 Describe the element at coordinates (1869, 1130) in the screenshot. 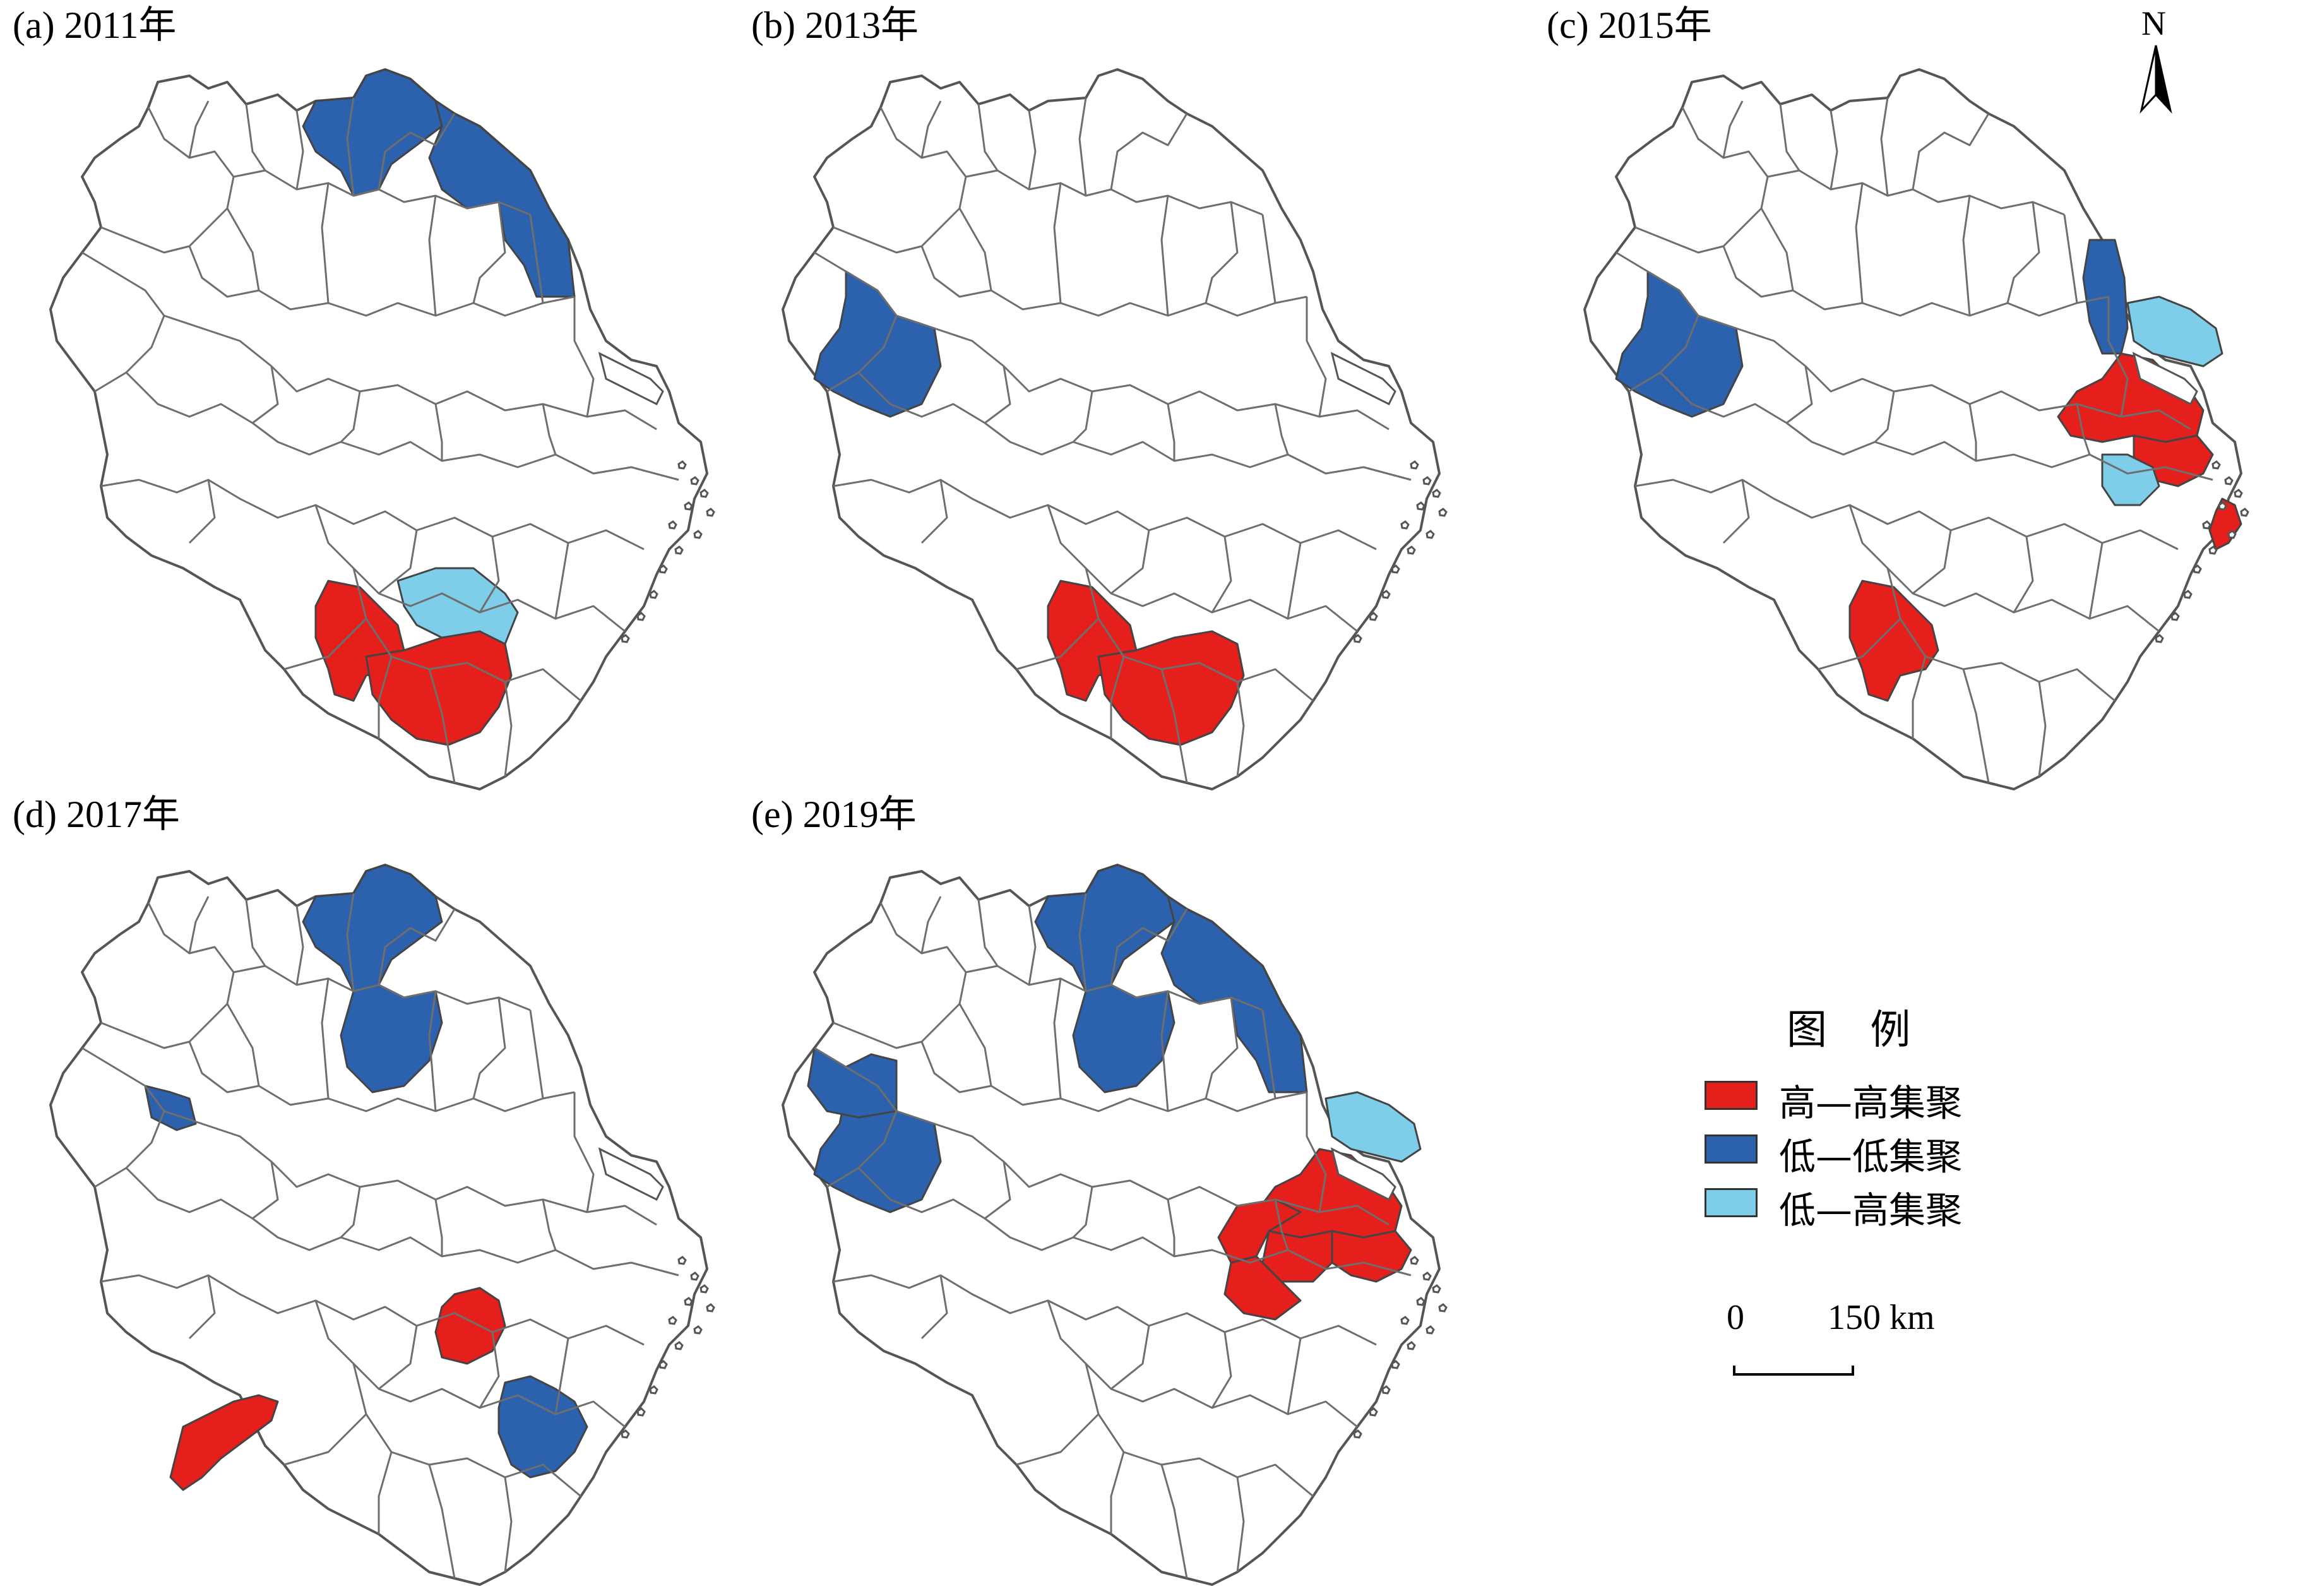

I see `legend: 图 例 高—高集聚 低—低集聚 低—高集聚` at that location.